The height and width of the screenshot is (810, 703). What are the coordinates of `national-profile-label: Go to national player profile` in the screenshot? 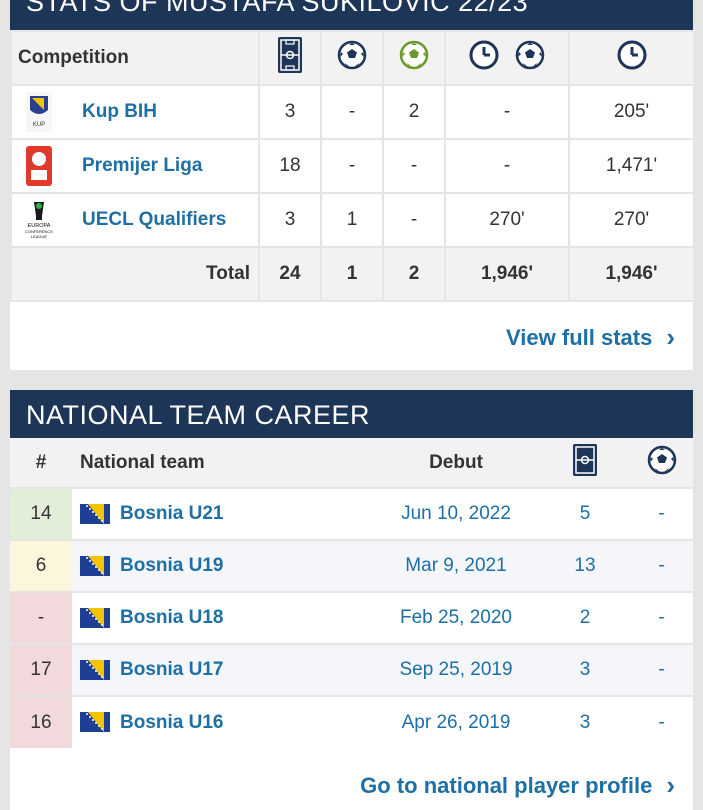 It's located at (506, 785).